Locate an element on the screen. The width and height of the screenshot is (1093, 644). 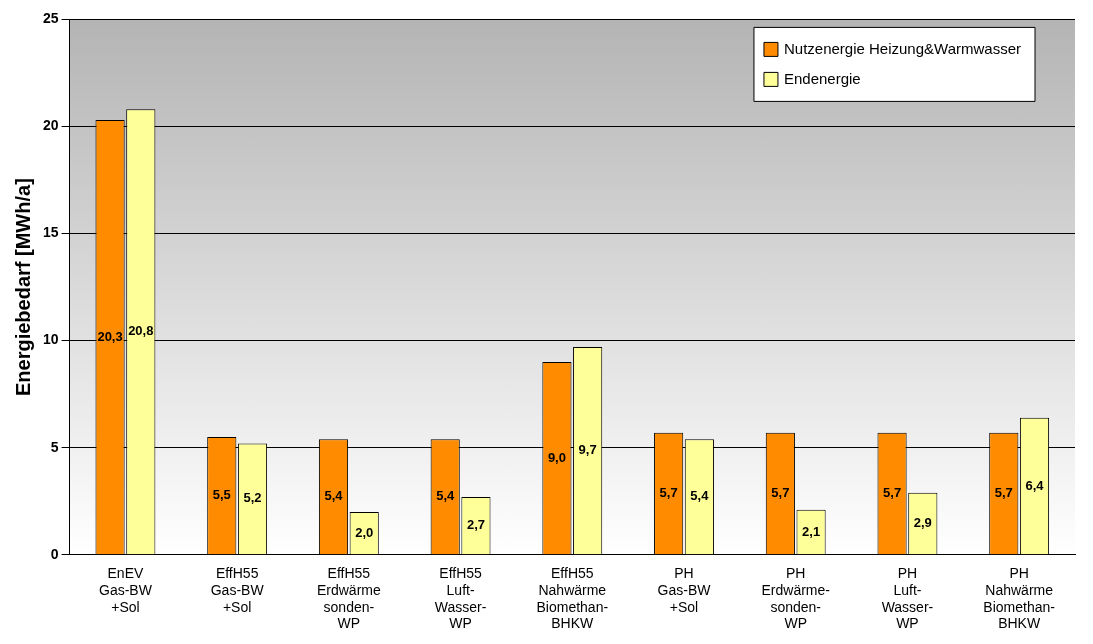
y-tick-label: 15 is located at coordinates (50, 232).